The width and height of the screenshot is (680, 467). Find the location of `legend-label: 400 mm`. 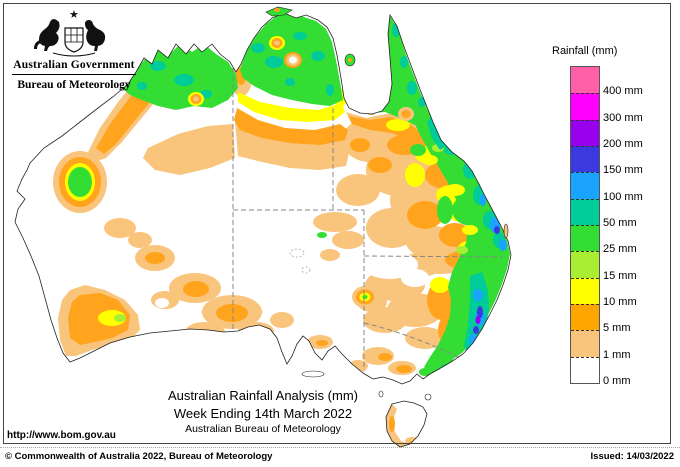

legend-label: 400 mm is located at coordinates (623, 91).